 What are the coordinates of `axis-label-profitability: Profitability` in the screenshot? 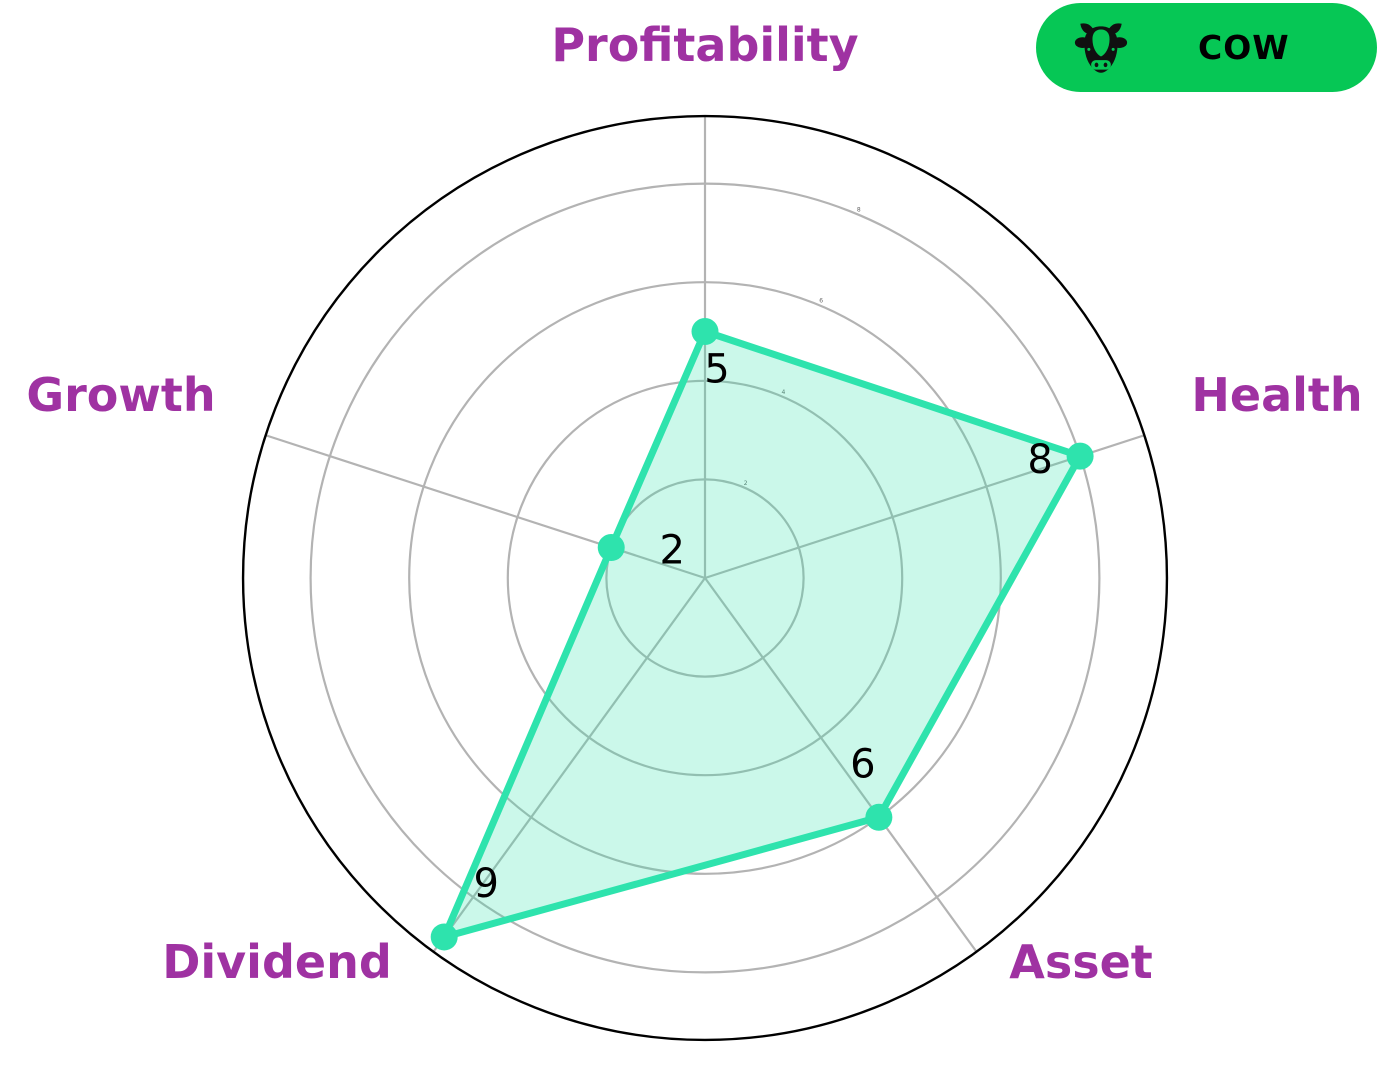 It's located at (704, 45).